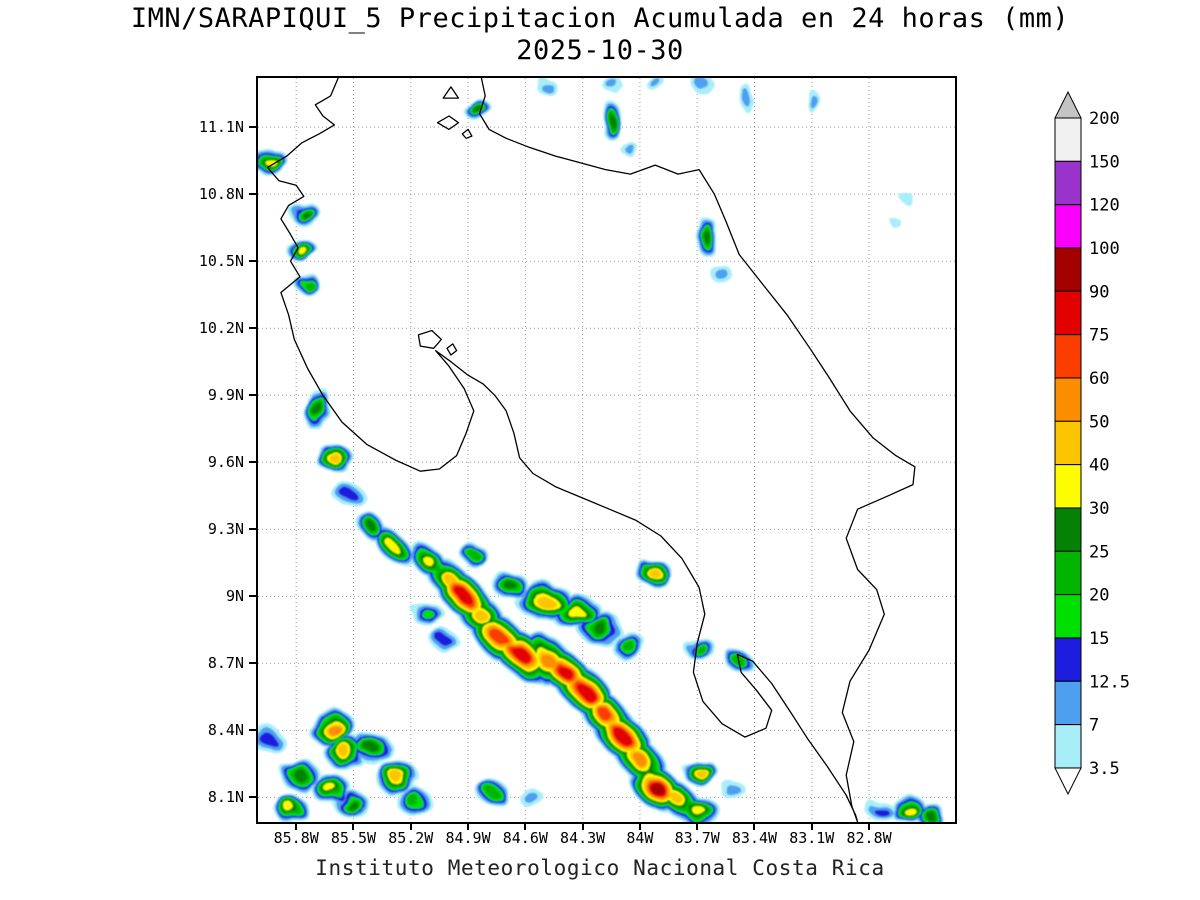 This screenshot has width=1200, height=900. What do you see at coordinates (225, 529) in the screenshot?
I see `lat-tick-label: 9.3N` at bounding box center [225, 529].